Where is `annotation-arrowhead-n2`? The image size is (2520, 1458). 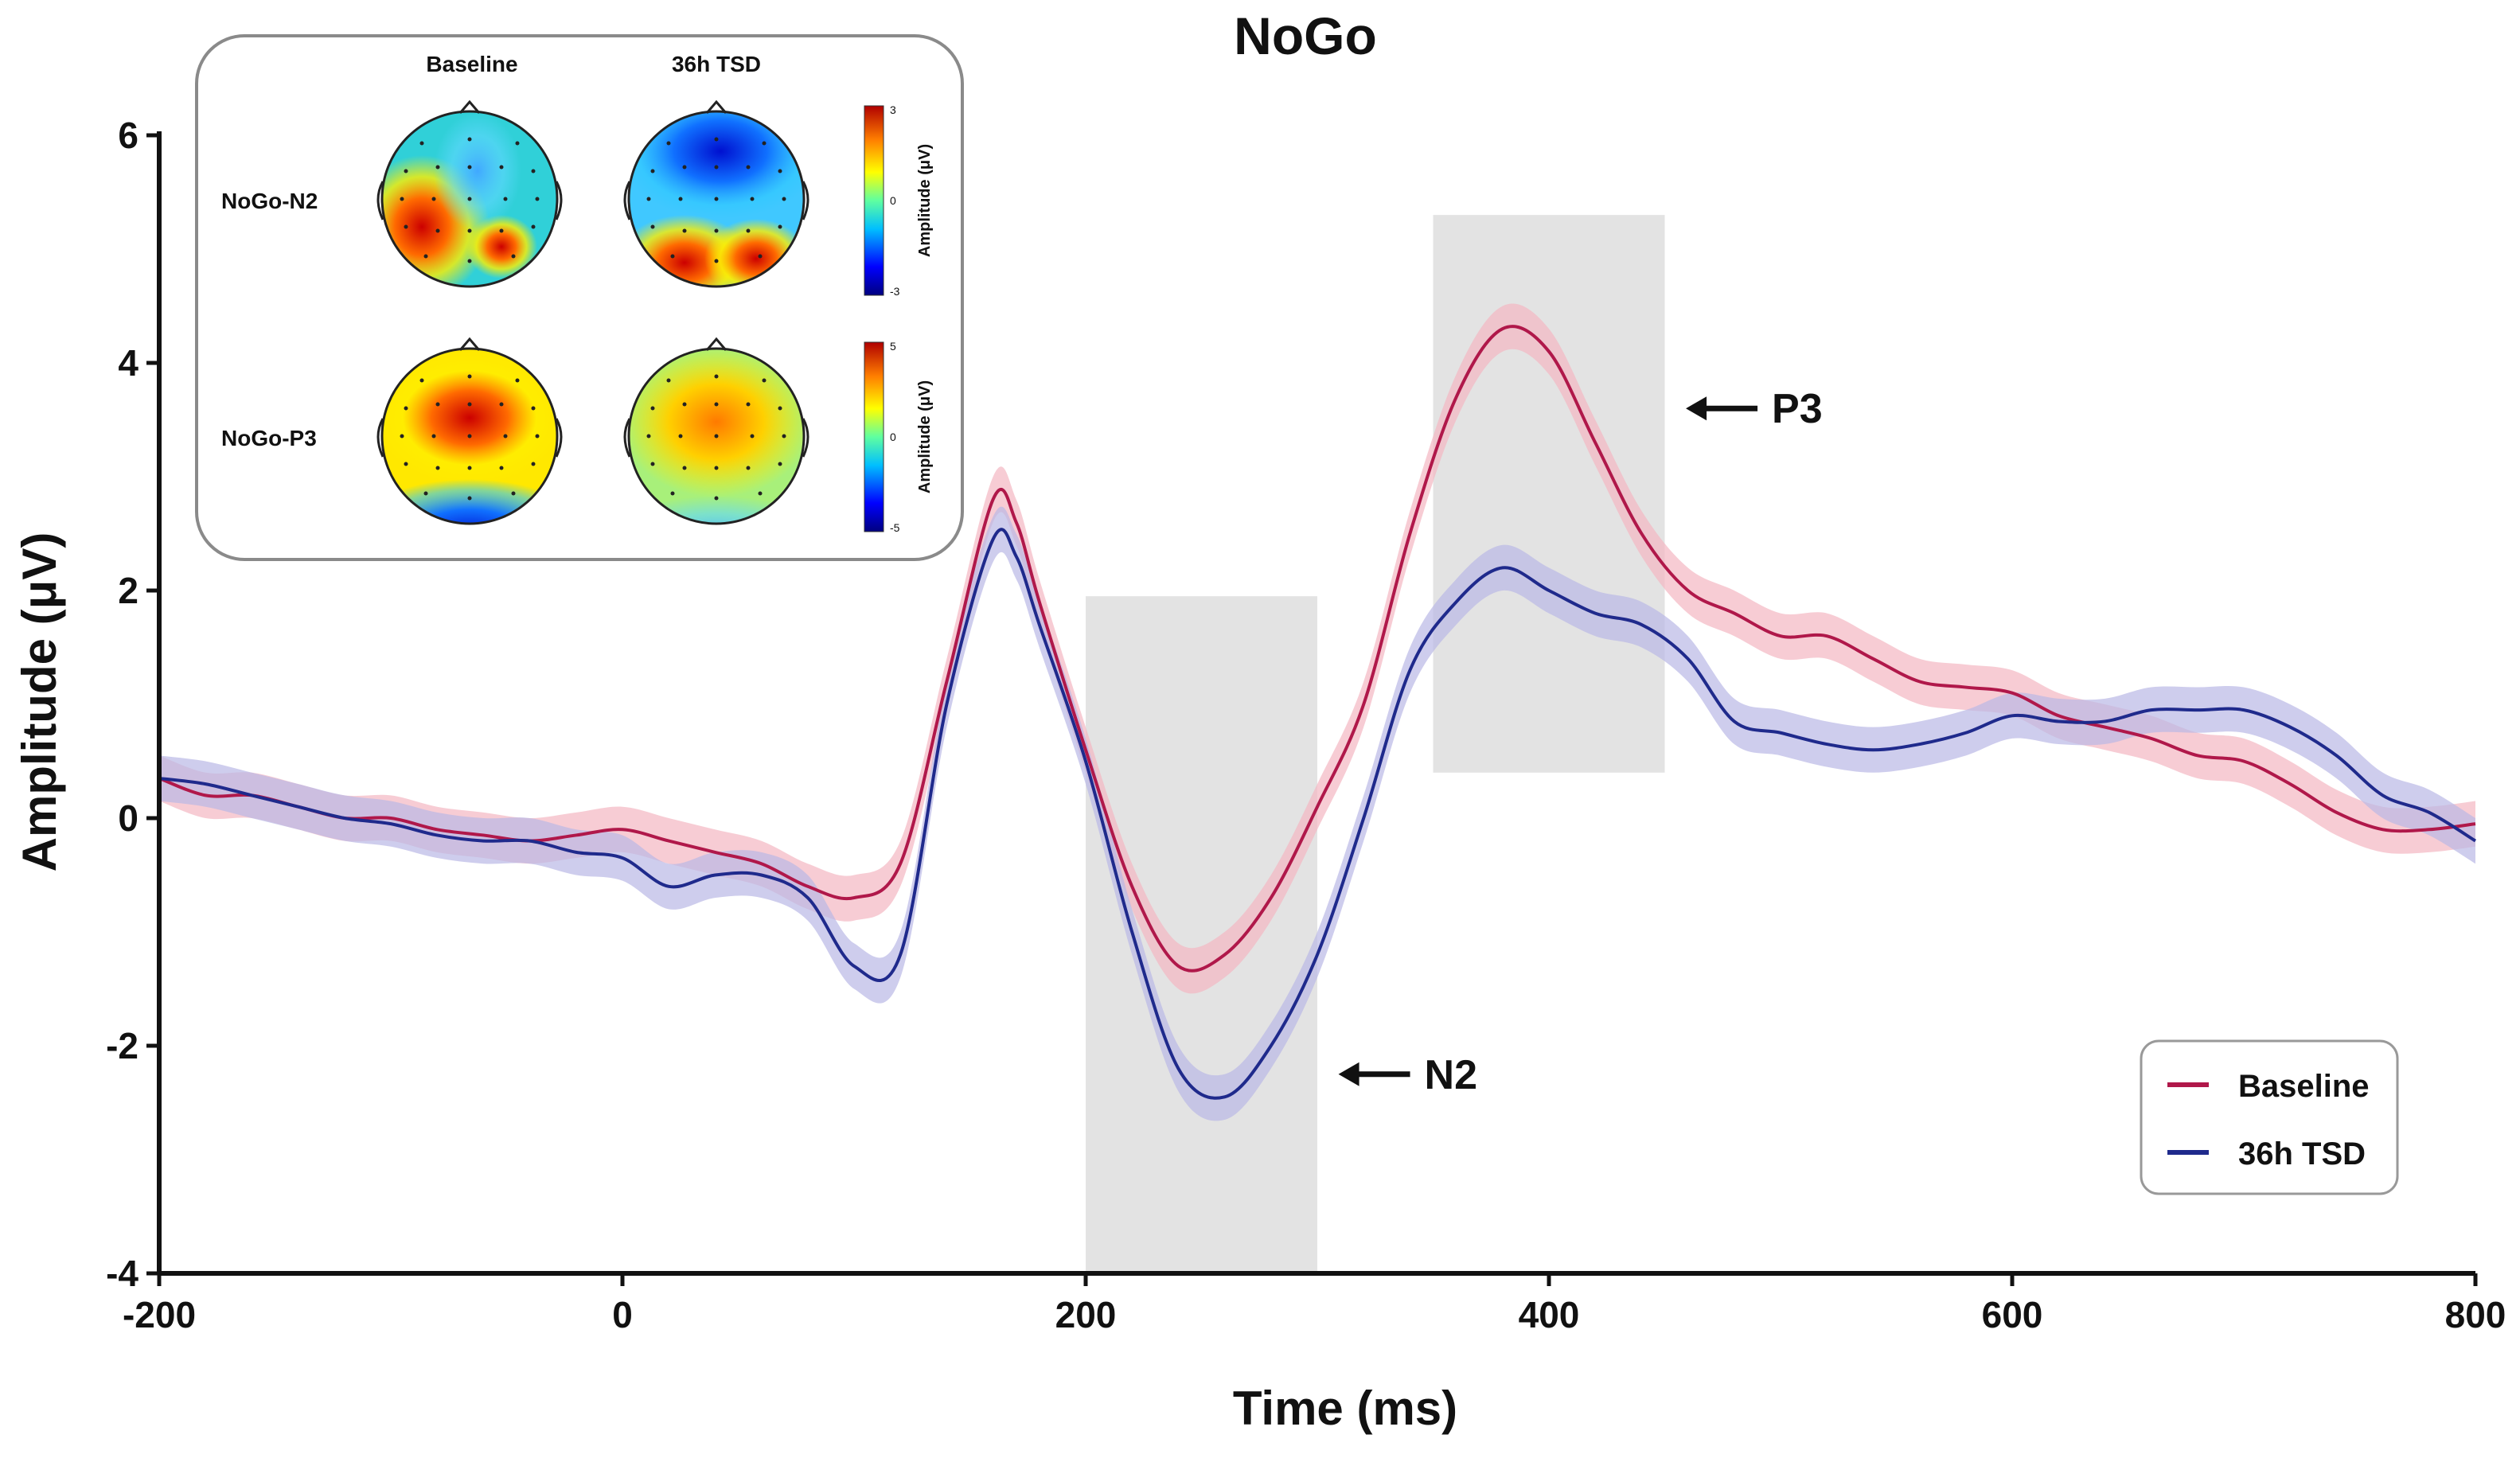 annotation-arrowhead-n2 is located at coordinates (1348, 1074).